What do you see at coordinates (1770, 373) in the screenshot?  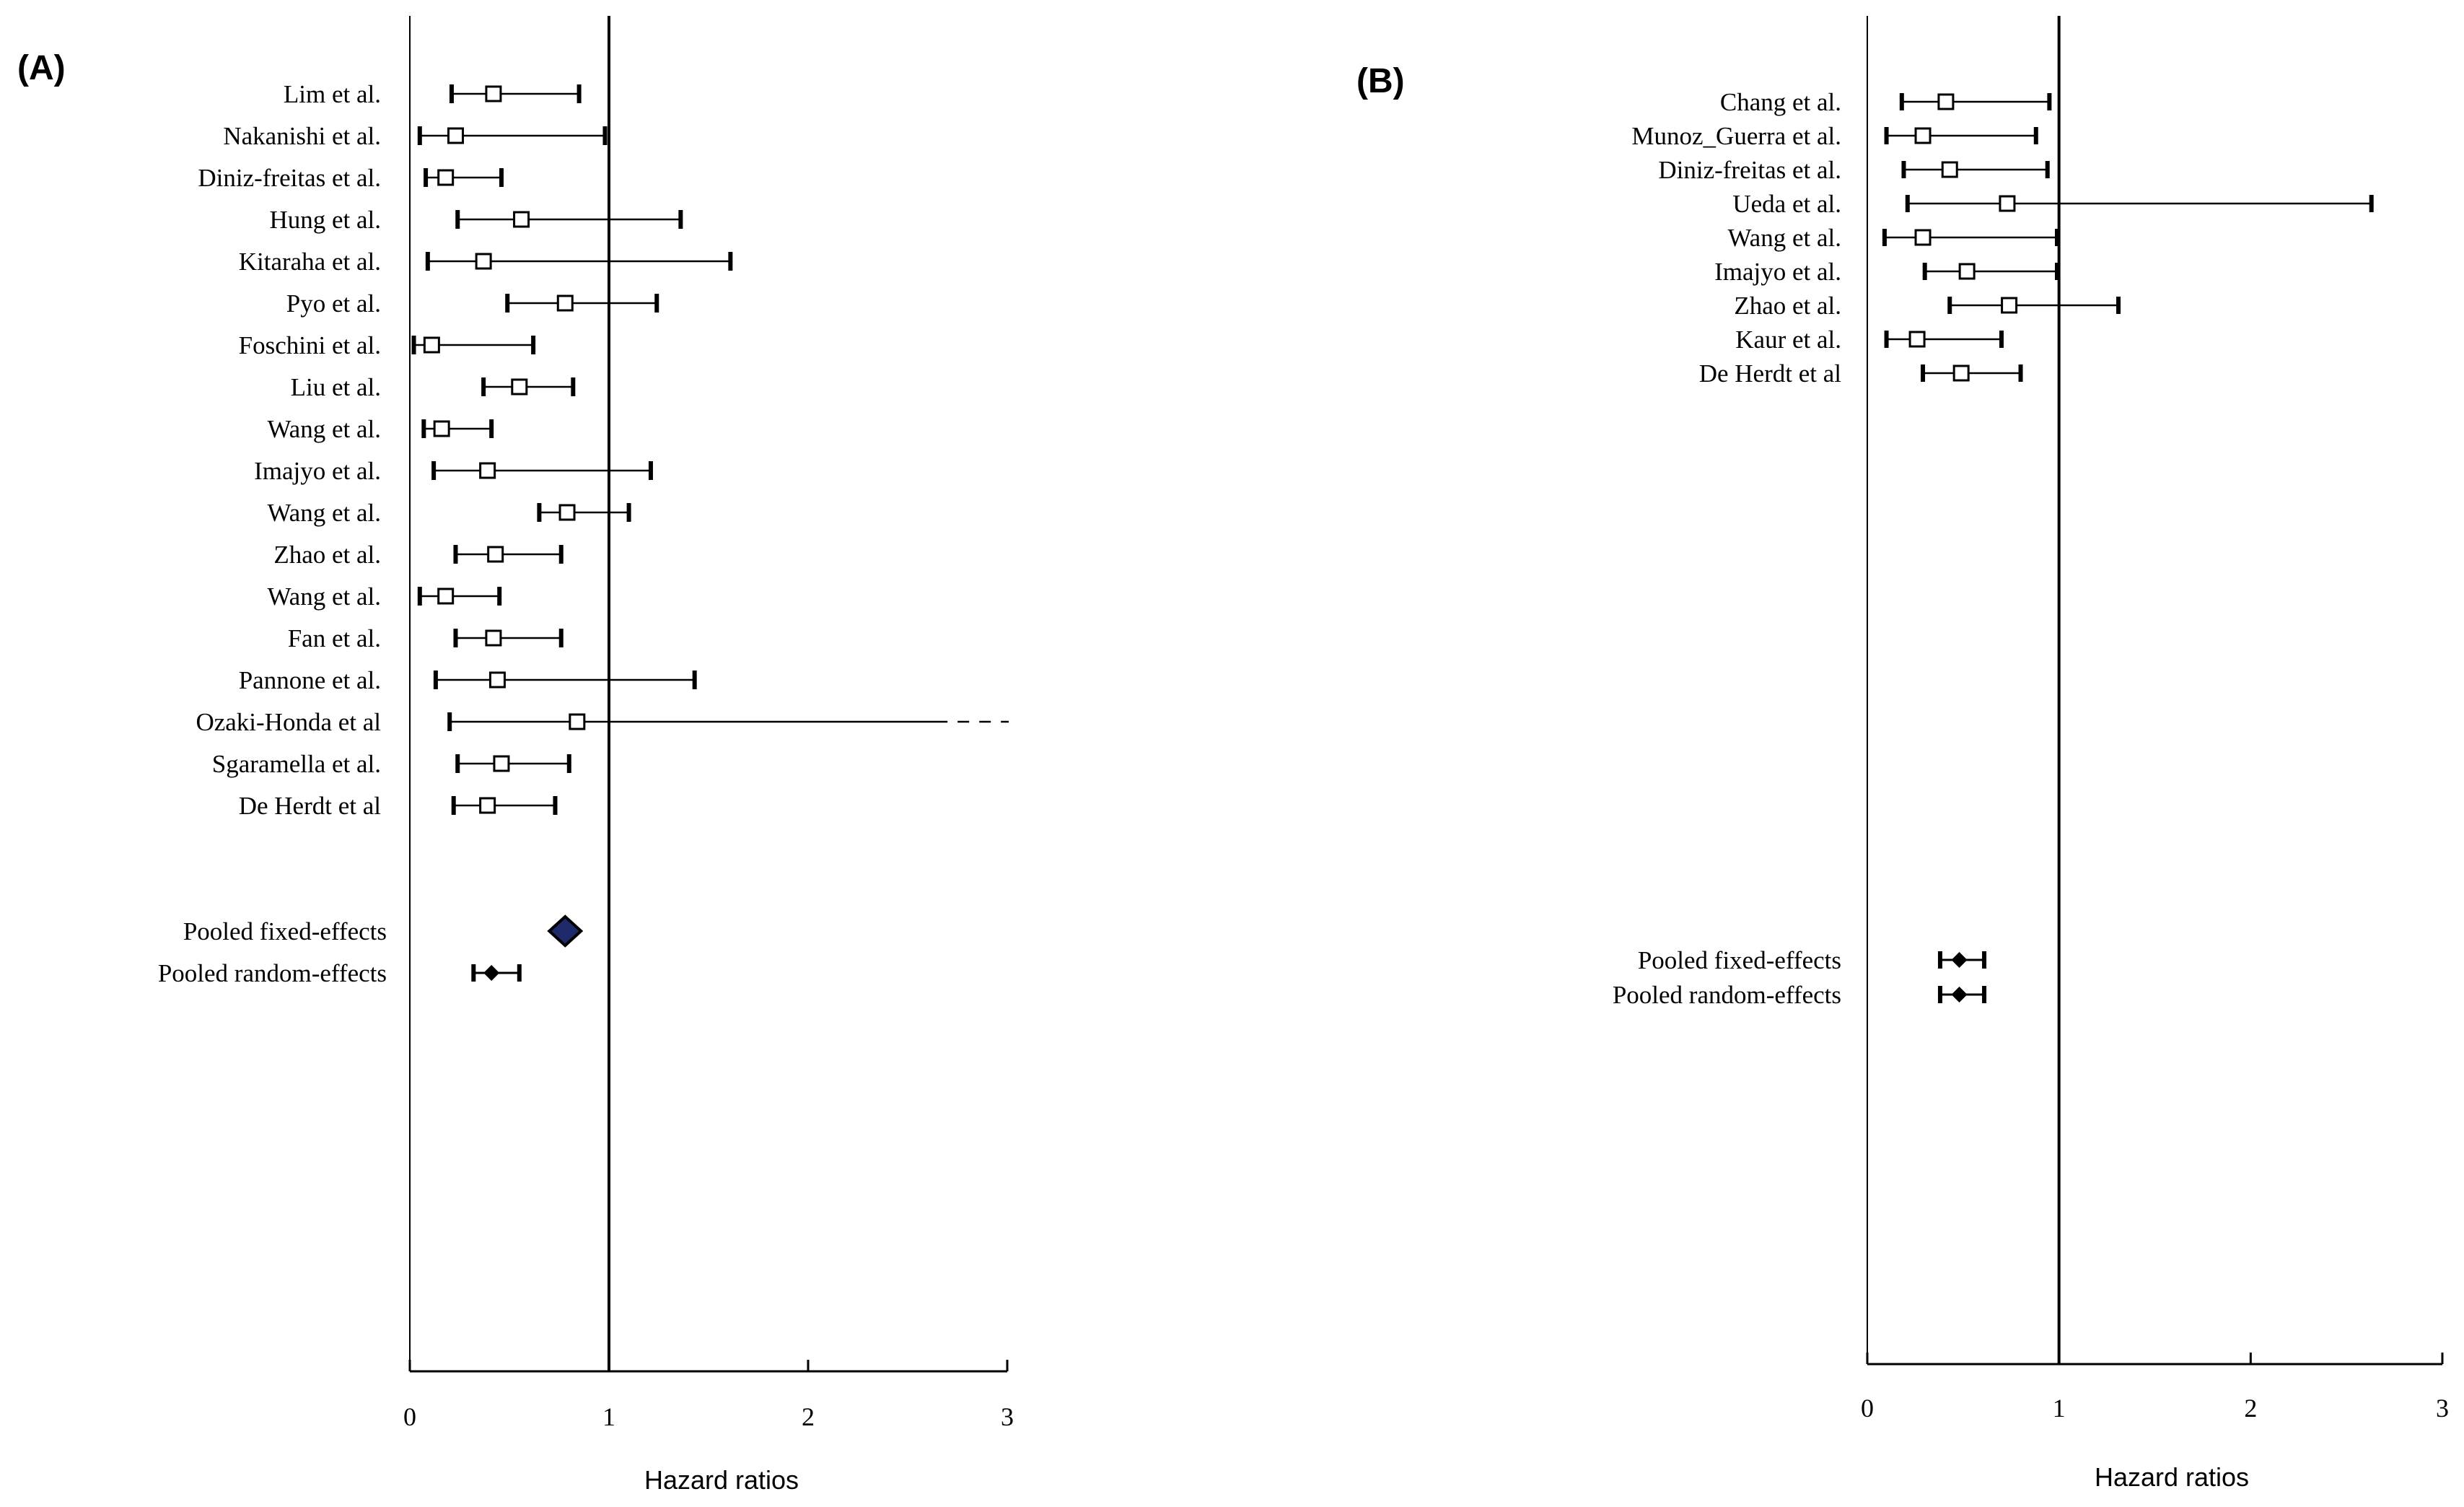 I see `study-label: De Herdt et al` at bounding box center [1770, 373].